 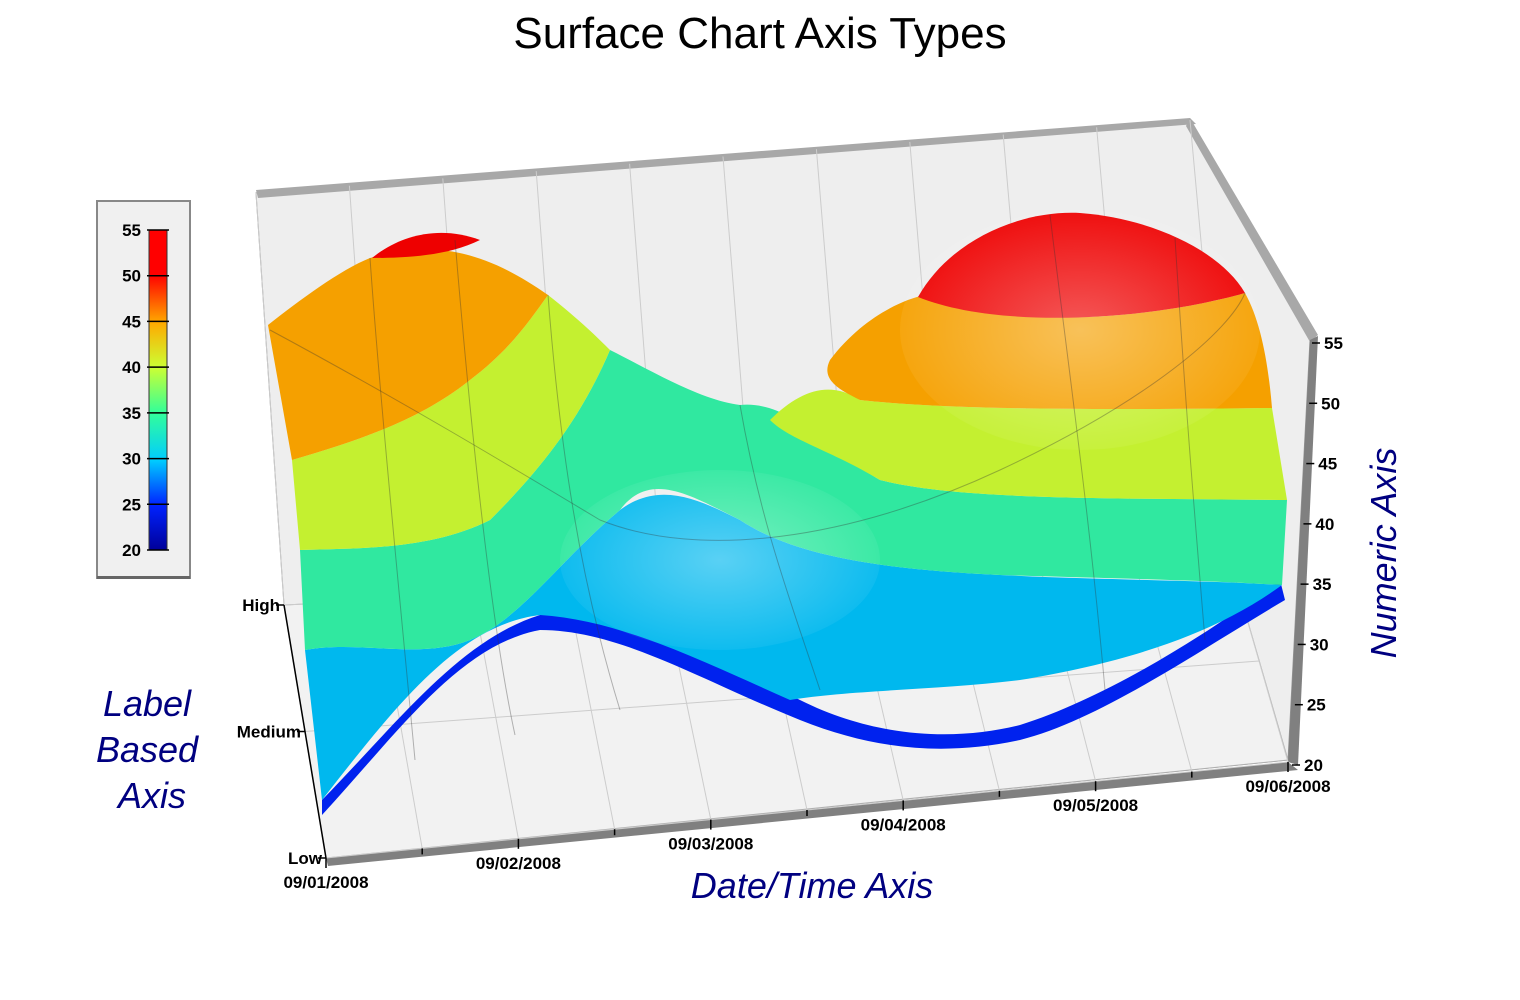 I want to click on y-tick-label: Medium, so click(x=269, y=732).